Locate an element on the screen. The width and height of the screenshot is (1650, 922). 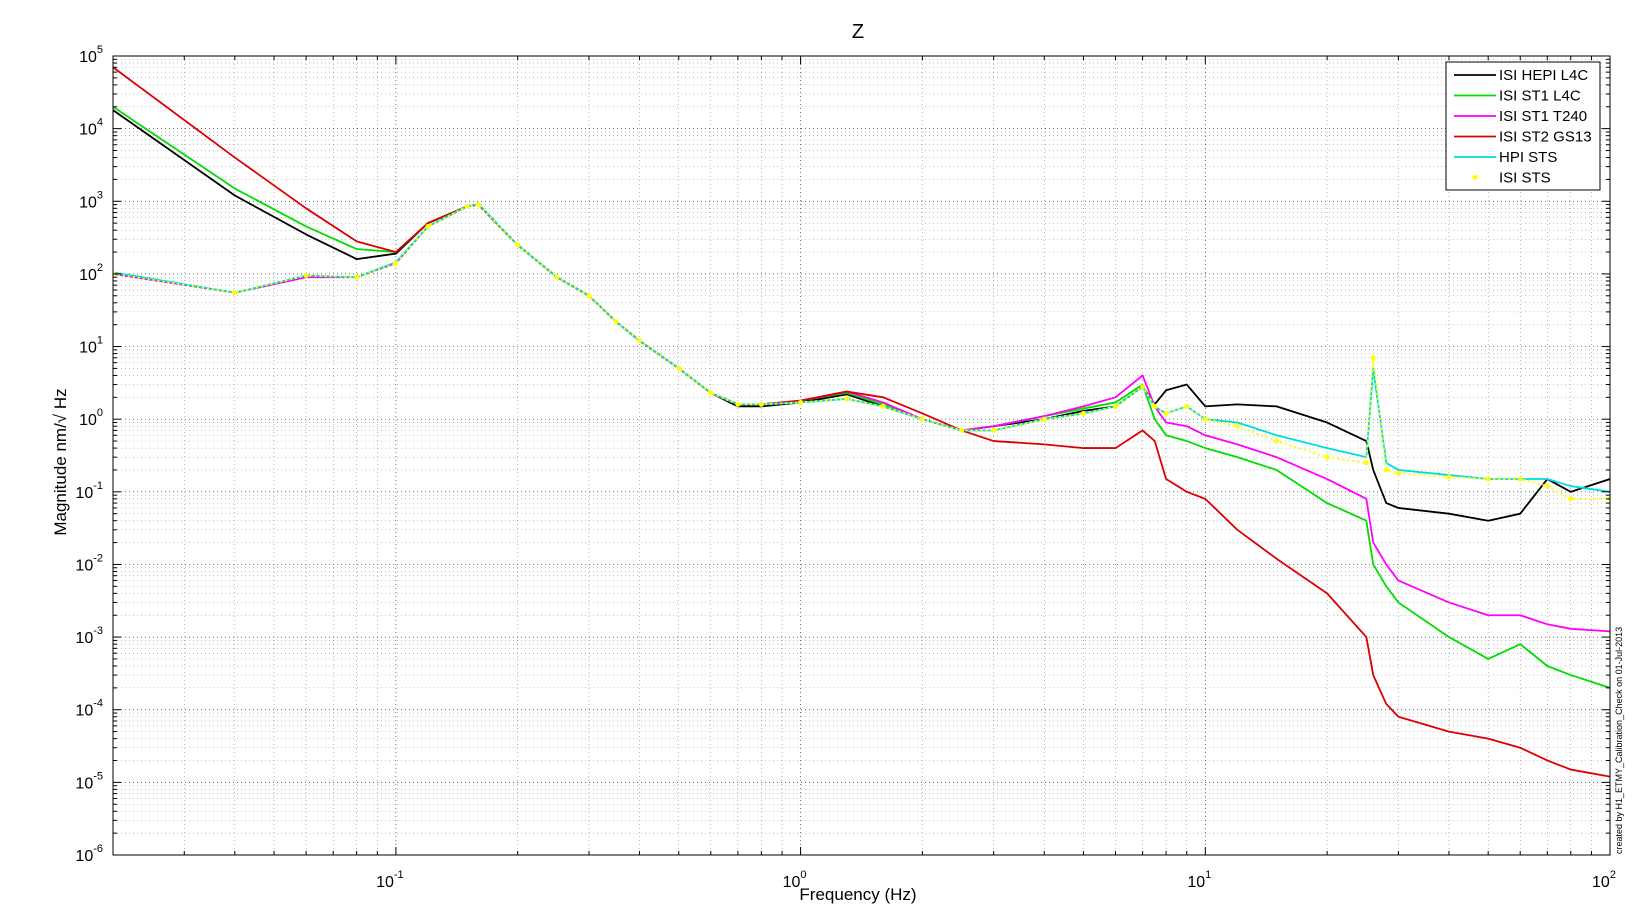
y-tick-label-exponent: 2 is located at coordinates (100, 268).